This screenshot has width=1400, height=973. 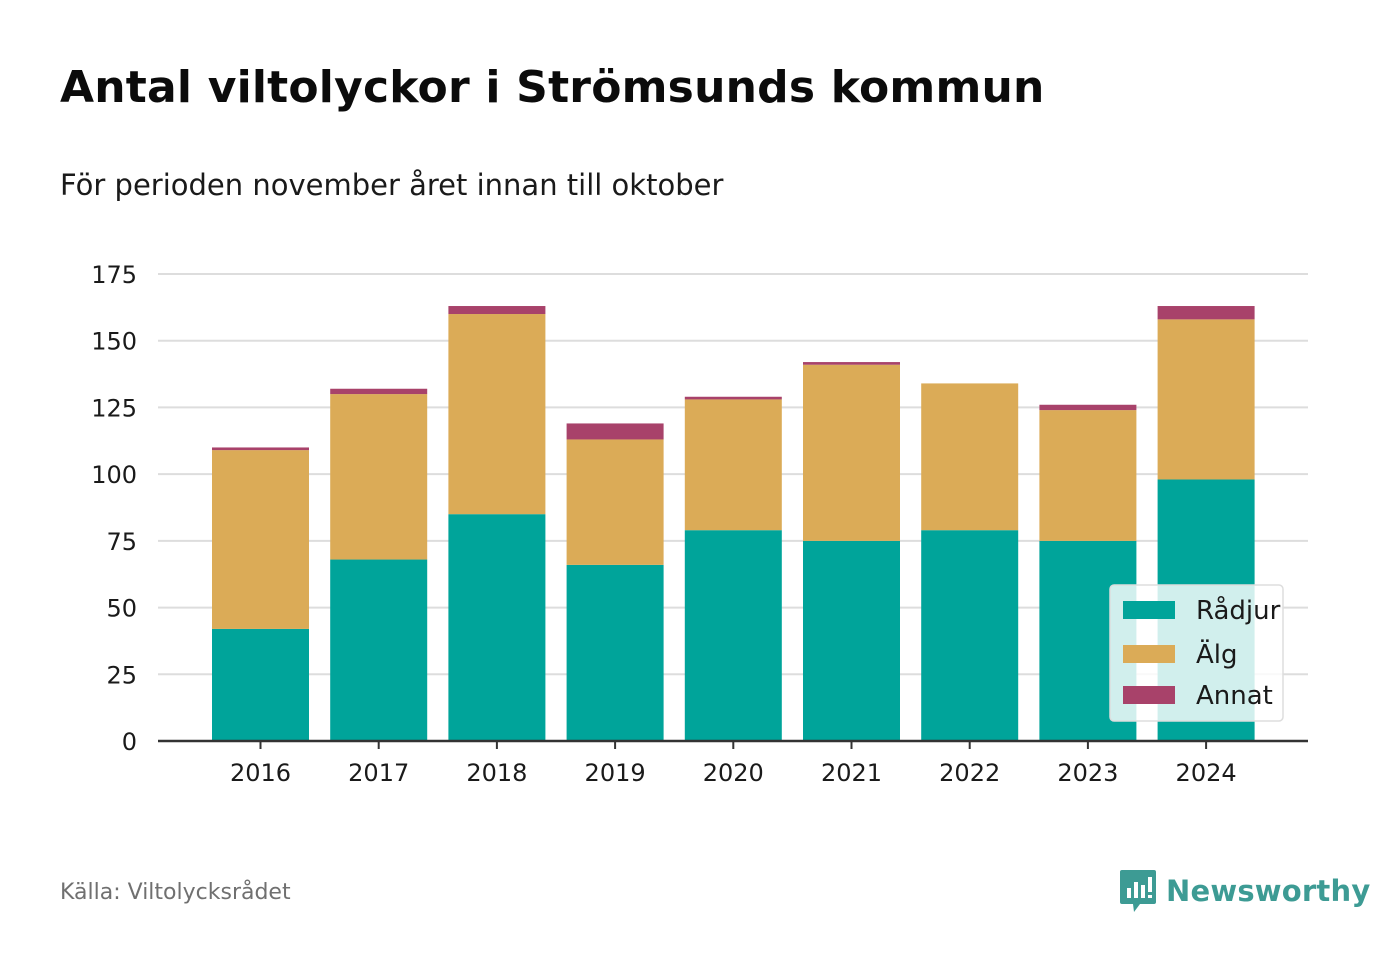 I want to click on bar-annat-2019, so click(x=615, y=431).